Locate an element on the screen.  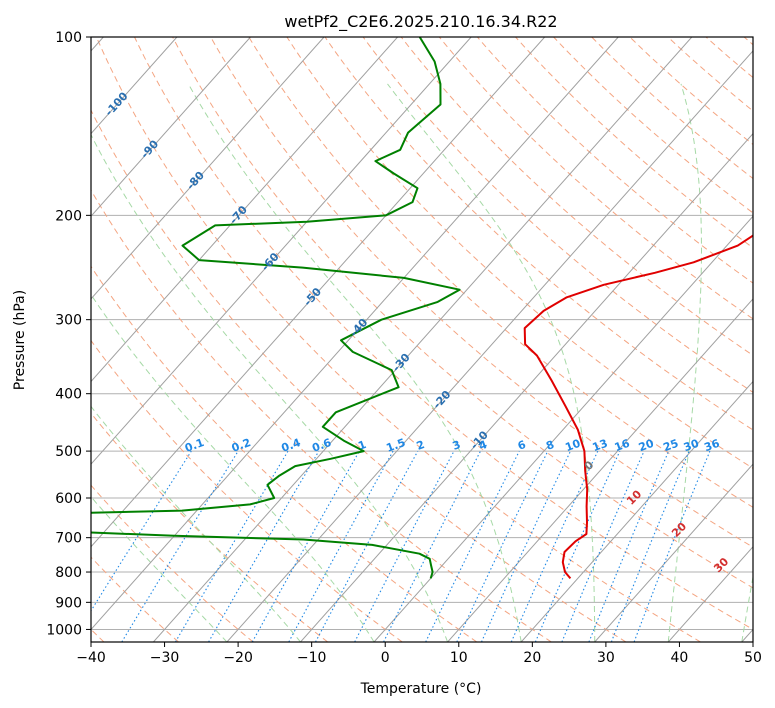
mixing-ratio-label: 4 is located at coordinates (483, 445).